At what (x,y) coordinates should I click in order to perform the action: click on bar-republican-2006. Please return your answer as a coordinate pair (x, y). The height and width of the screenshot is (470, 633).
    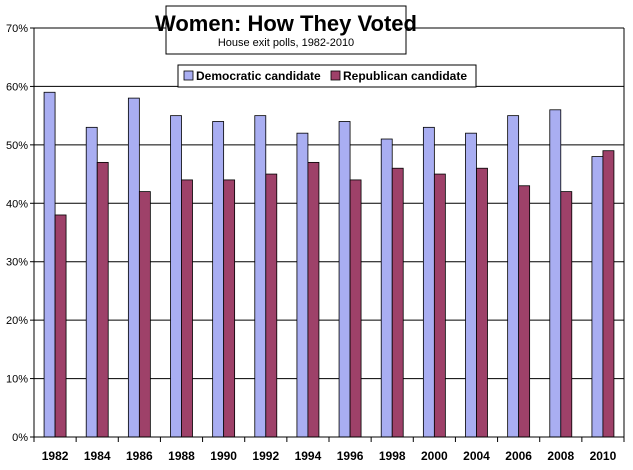
    Looking at the image, I should click on (524, 311).